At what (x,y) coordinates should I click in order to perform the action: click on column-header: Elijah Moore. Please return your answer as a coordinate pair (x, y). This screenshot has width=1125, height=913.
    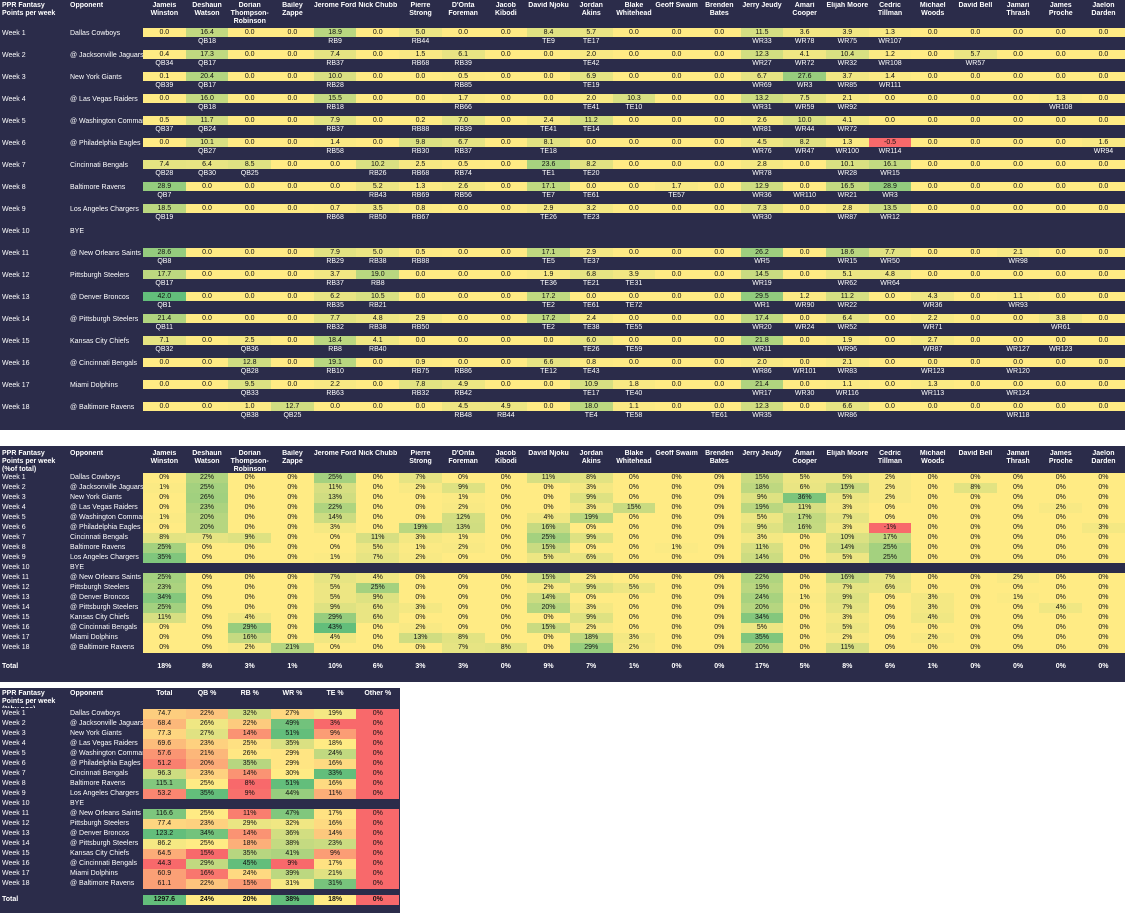
    Looking at the image, I should click on (847, 5).